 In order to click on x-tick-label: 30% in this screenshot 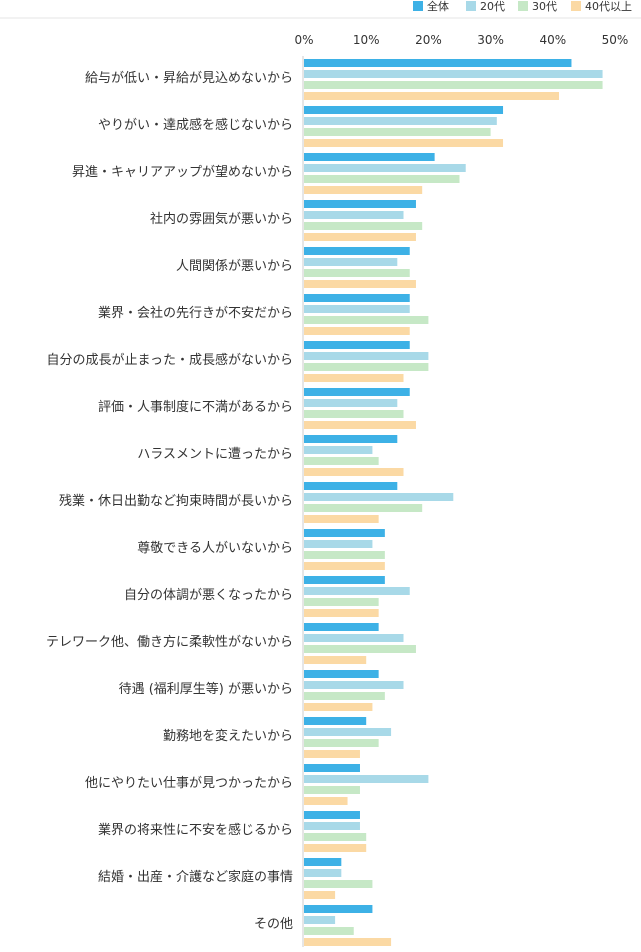, I will do `click(490, 40)`.